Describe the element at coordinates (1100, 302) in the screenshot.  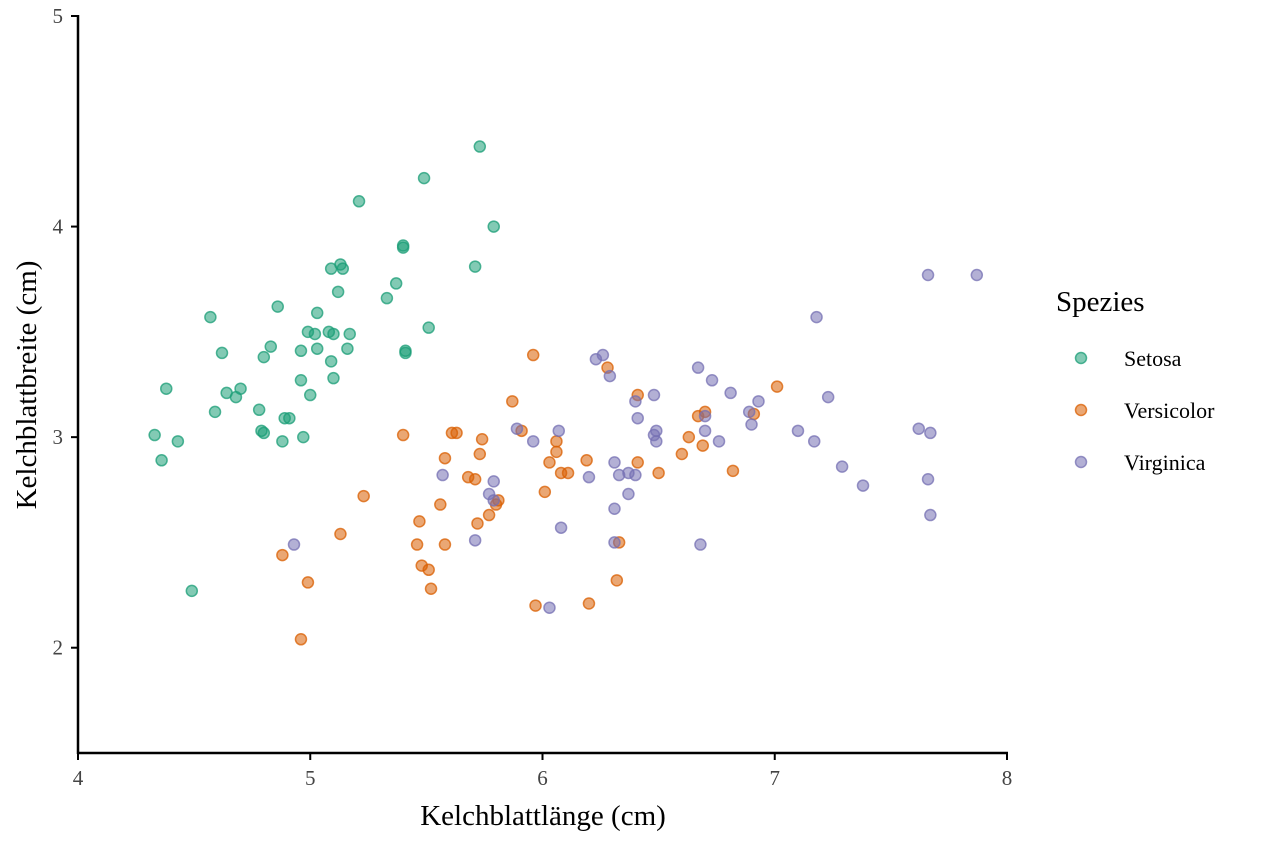
I see `legend-title: Spezies` at that location.